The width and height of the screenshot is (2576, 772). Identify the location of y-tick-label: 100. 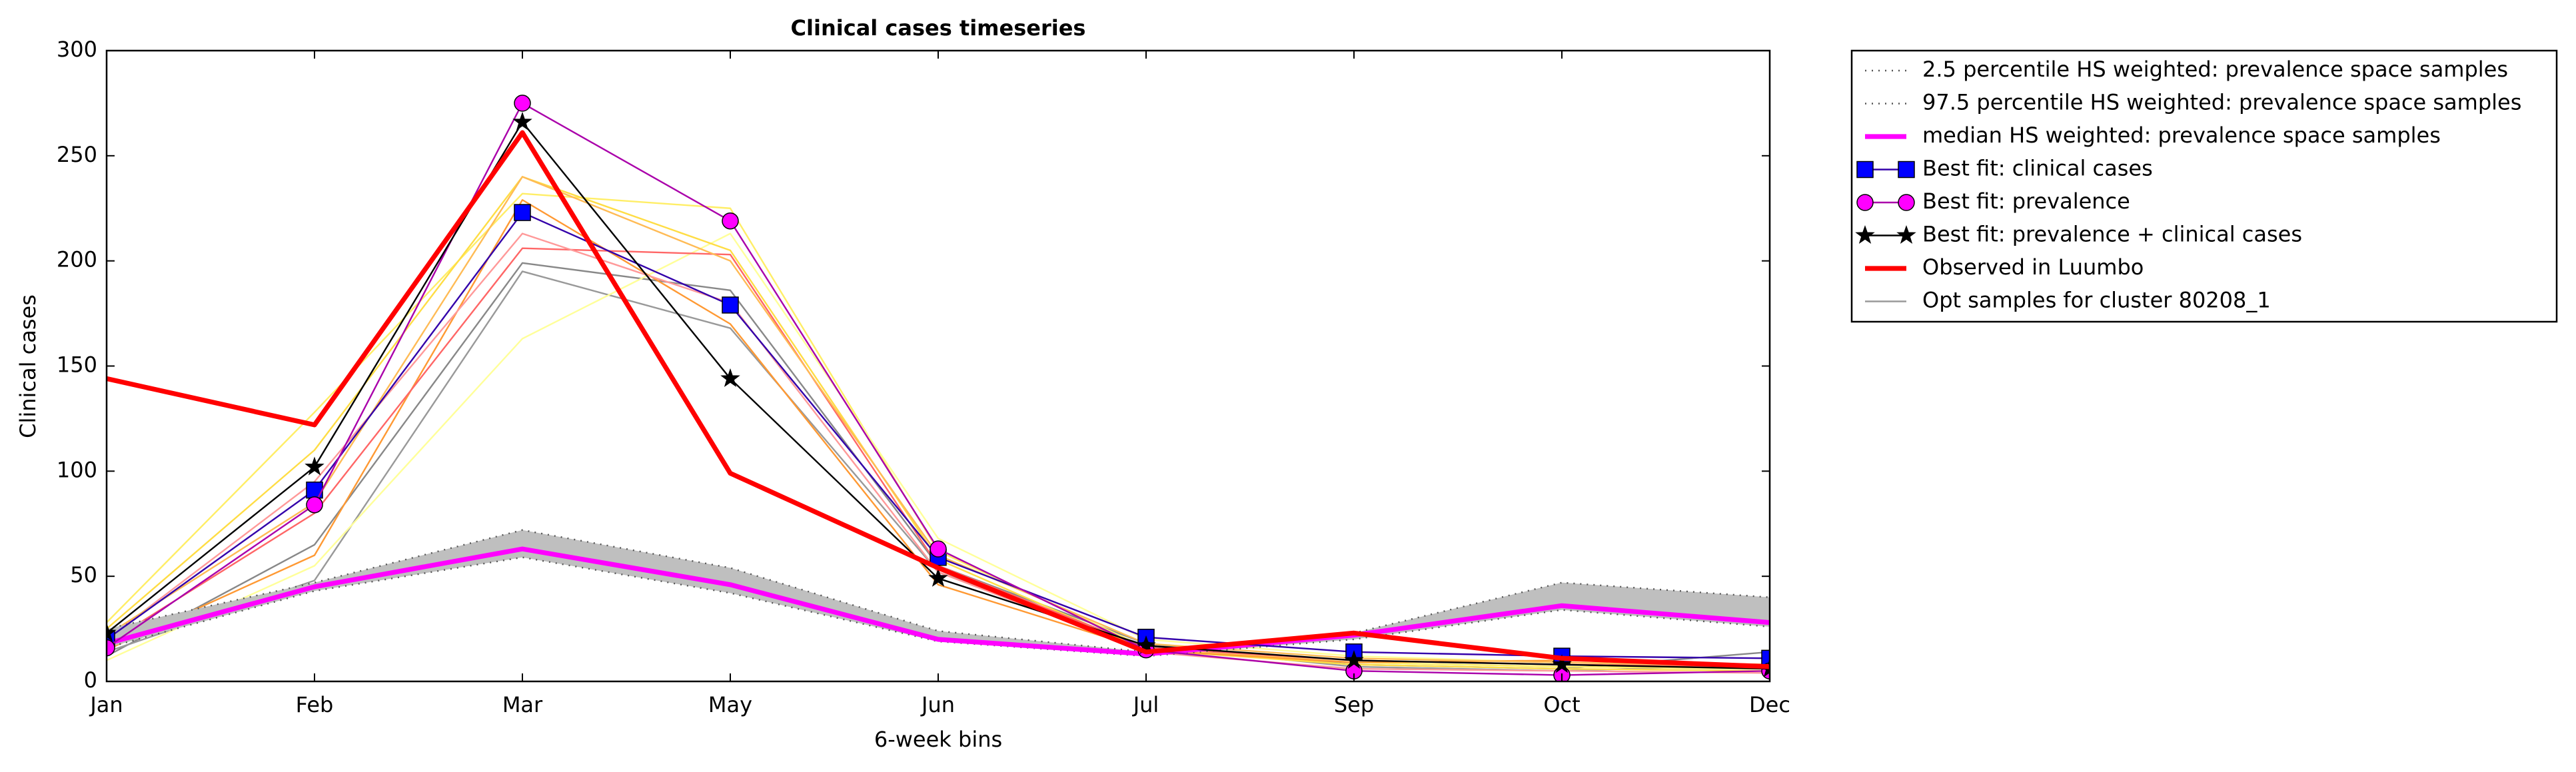
(77, 469).